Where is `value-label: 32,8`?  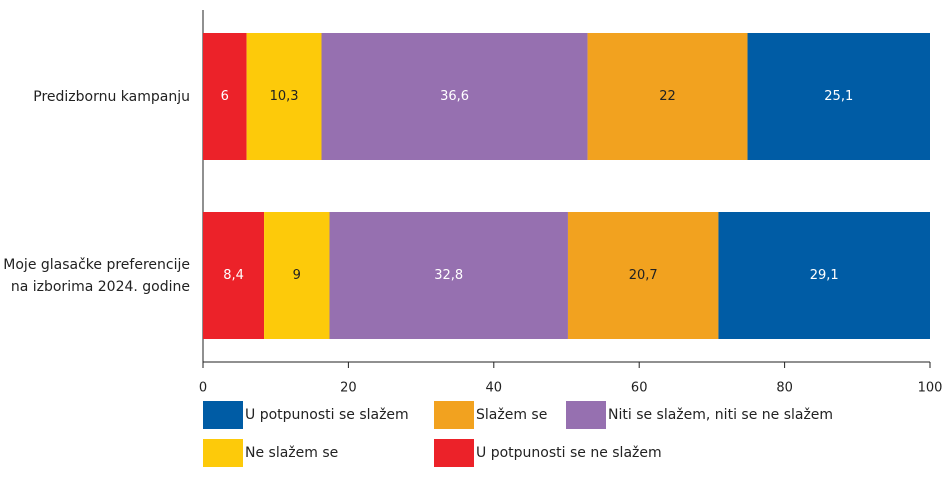
value-label: 32,8 is located at coordinates (448, 275).